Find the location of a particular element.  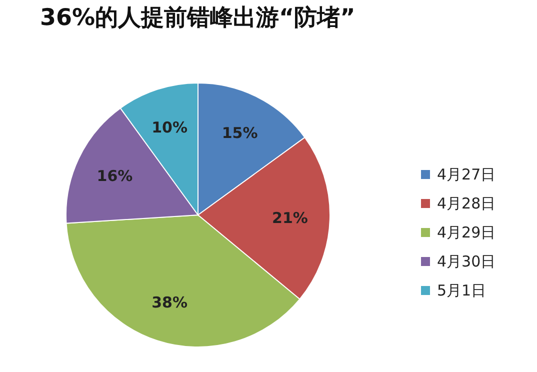

legend-label: 4月28日 is located at coordinates (466, 203).